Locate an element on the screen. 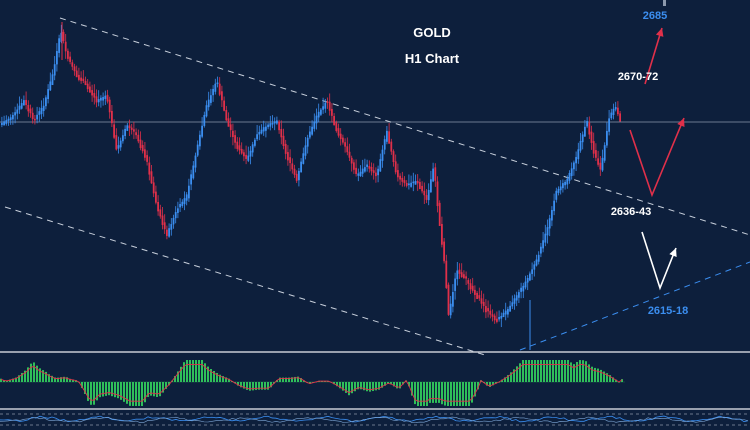  top-marker is located at coordinates (664, 3).